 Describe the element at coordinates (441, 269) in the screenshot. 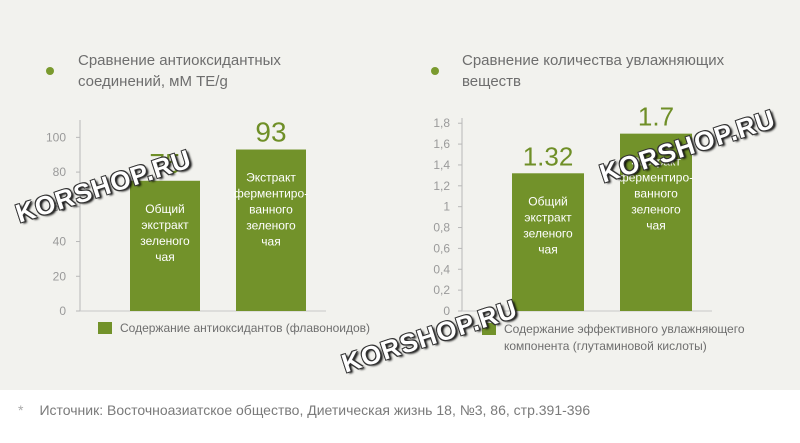

I see `y-tick-label: 0,4` at that location.